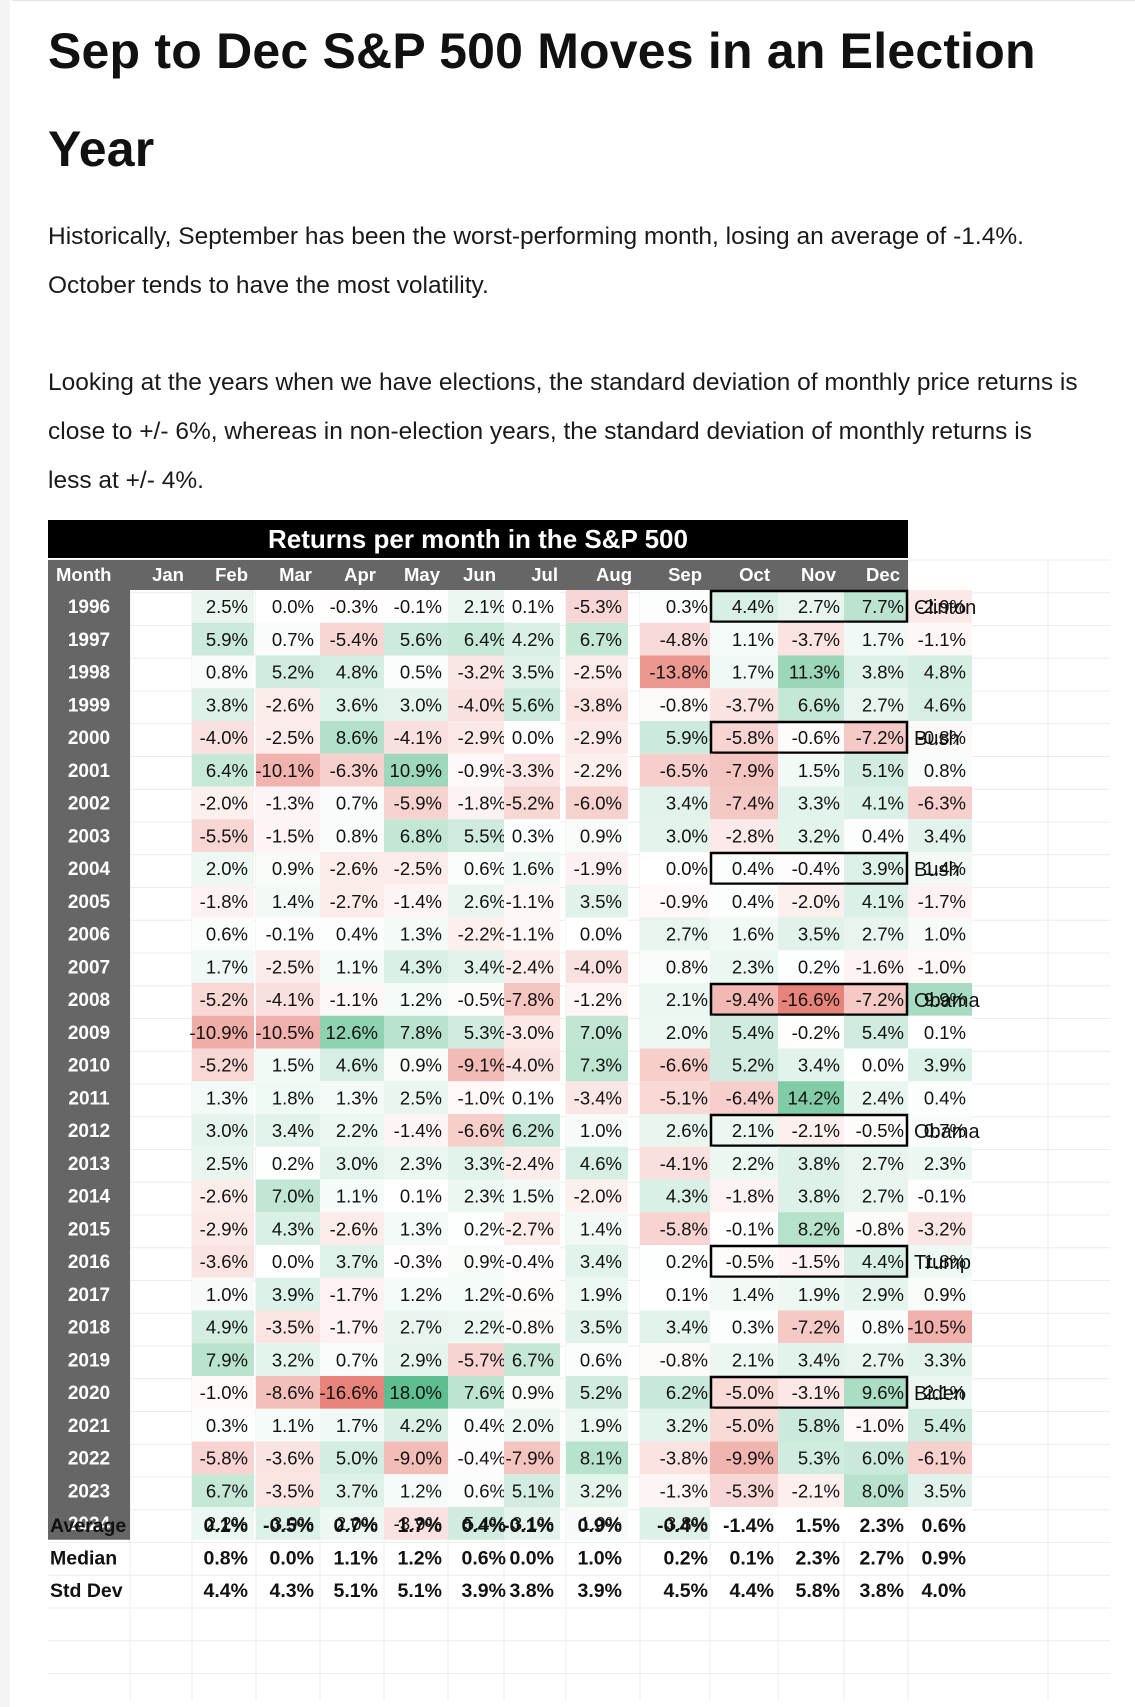 The image size is (1135, 1707). I want to click on return-value: 5.6%, so click(421, 639).